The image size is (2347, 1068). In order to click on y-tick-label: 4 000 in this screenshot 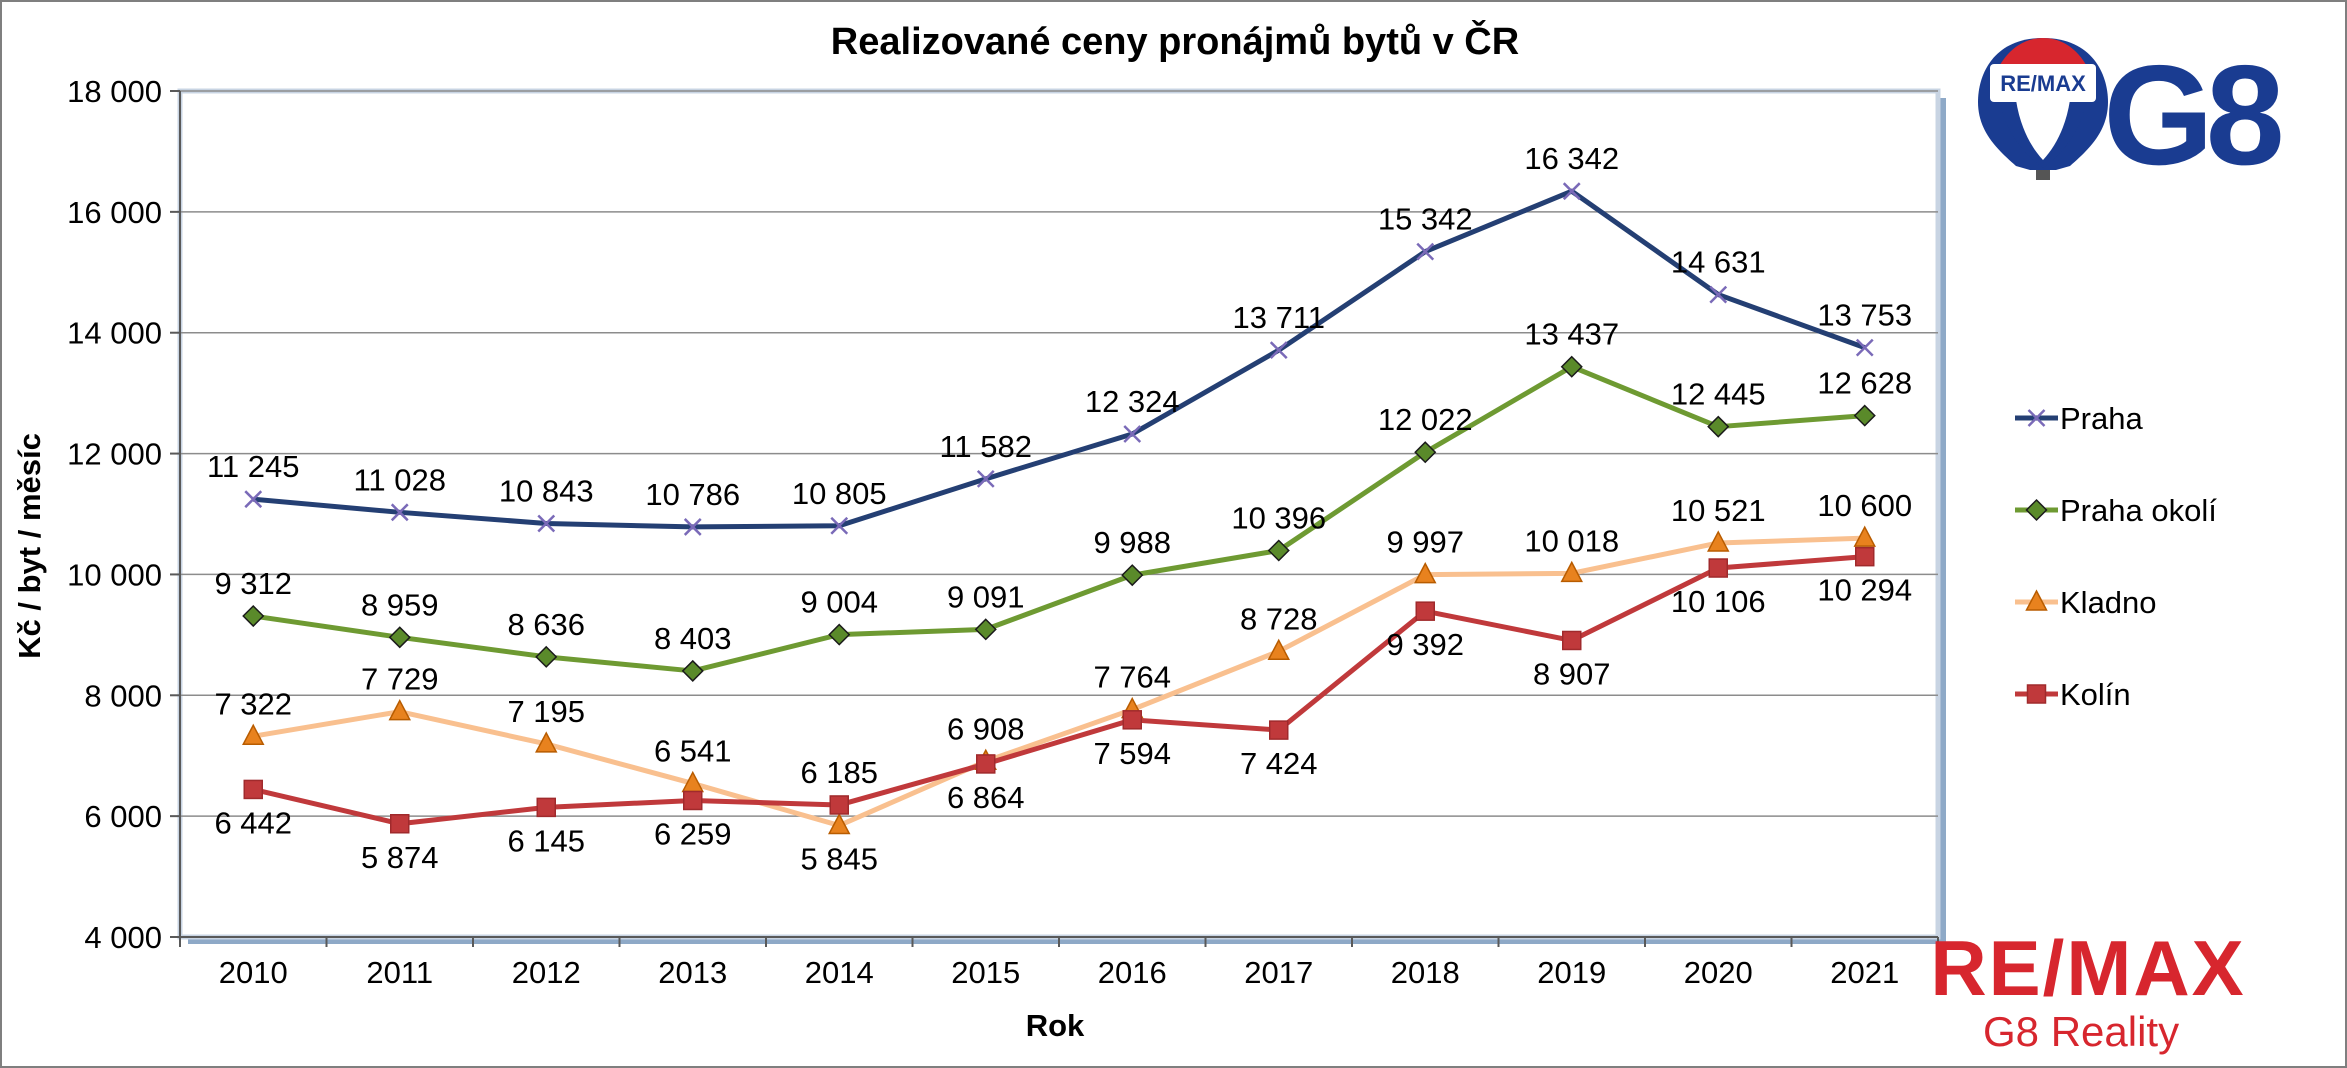, I will do `click(123, 937)`.